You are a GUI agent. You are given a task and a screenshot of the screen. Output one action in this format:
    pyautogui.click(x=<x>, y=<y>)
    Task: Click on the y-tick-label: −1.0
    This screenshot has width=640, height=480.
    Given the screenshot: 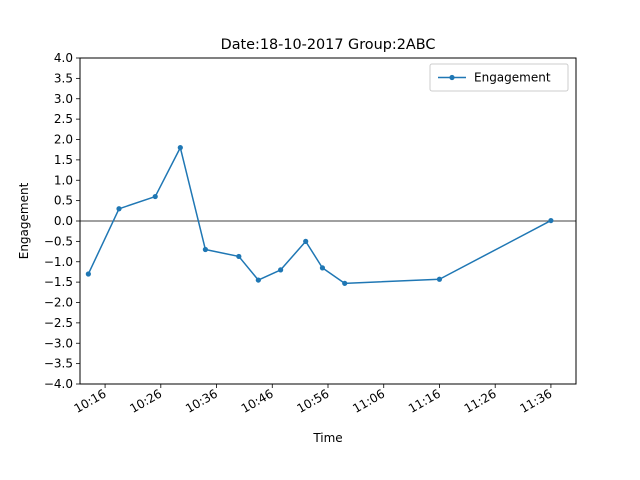 What is the action you would take?
    pyautogui.click(x=58, y=262)
    